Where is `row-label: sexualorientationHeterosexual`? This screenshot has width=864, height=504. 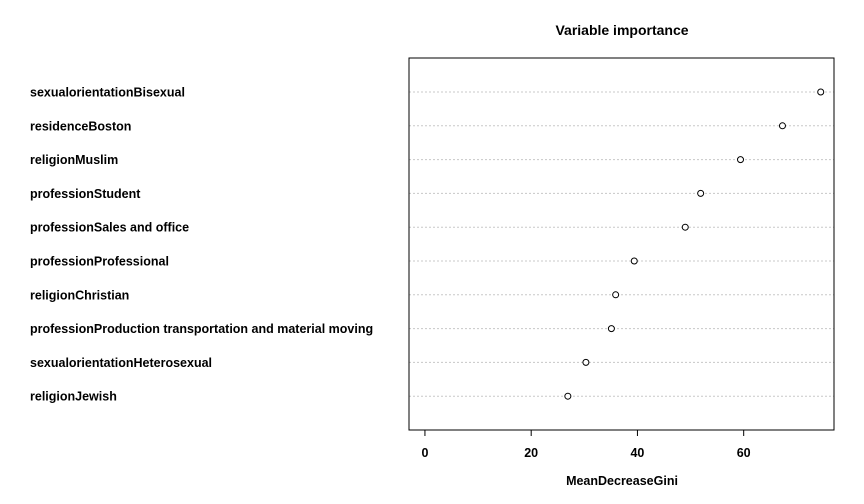
row-label: sexualorientationHeterosexual is located at coordinates (121, 363).